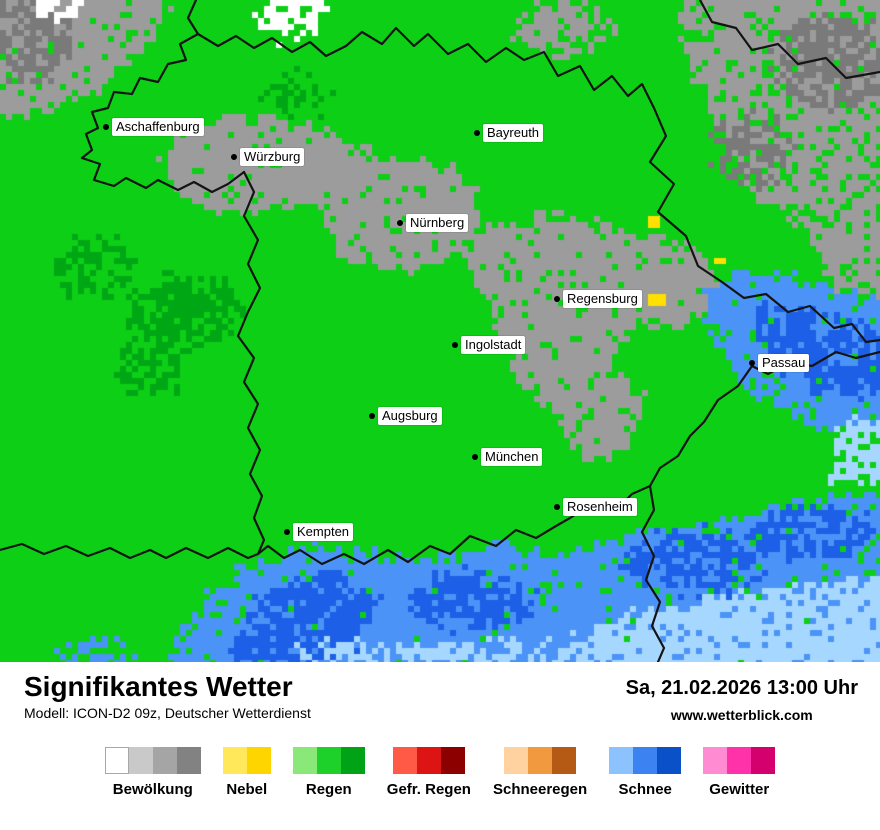 The width and height of the screenshot is (880, 830). I want to click on city-label: Würzburg, so click(272, 157).